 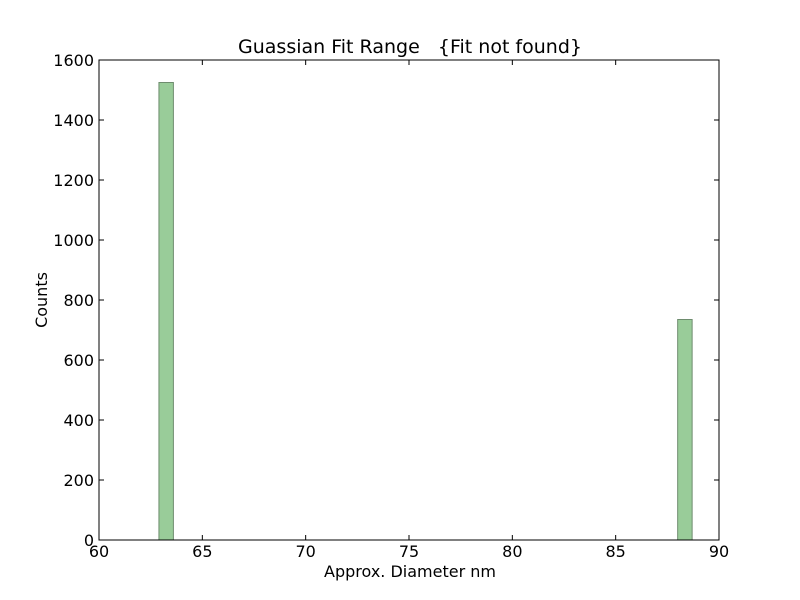 What do you see at coordinates (615, 551) in the screenshot?
I see `x-tick-label: 85` at bounding box center [615, 551].